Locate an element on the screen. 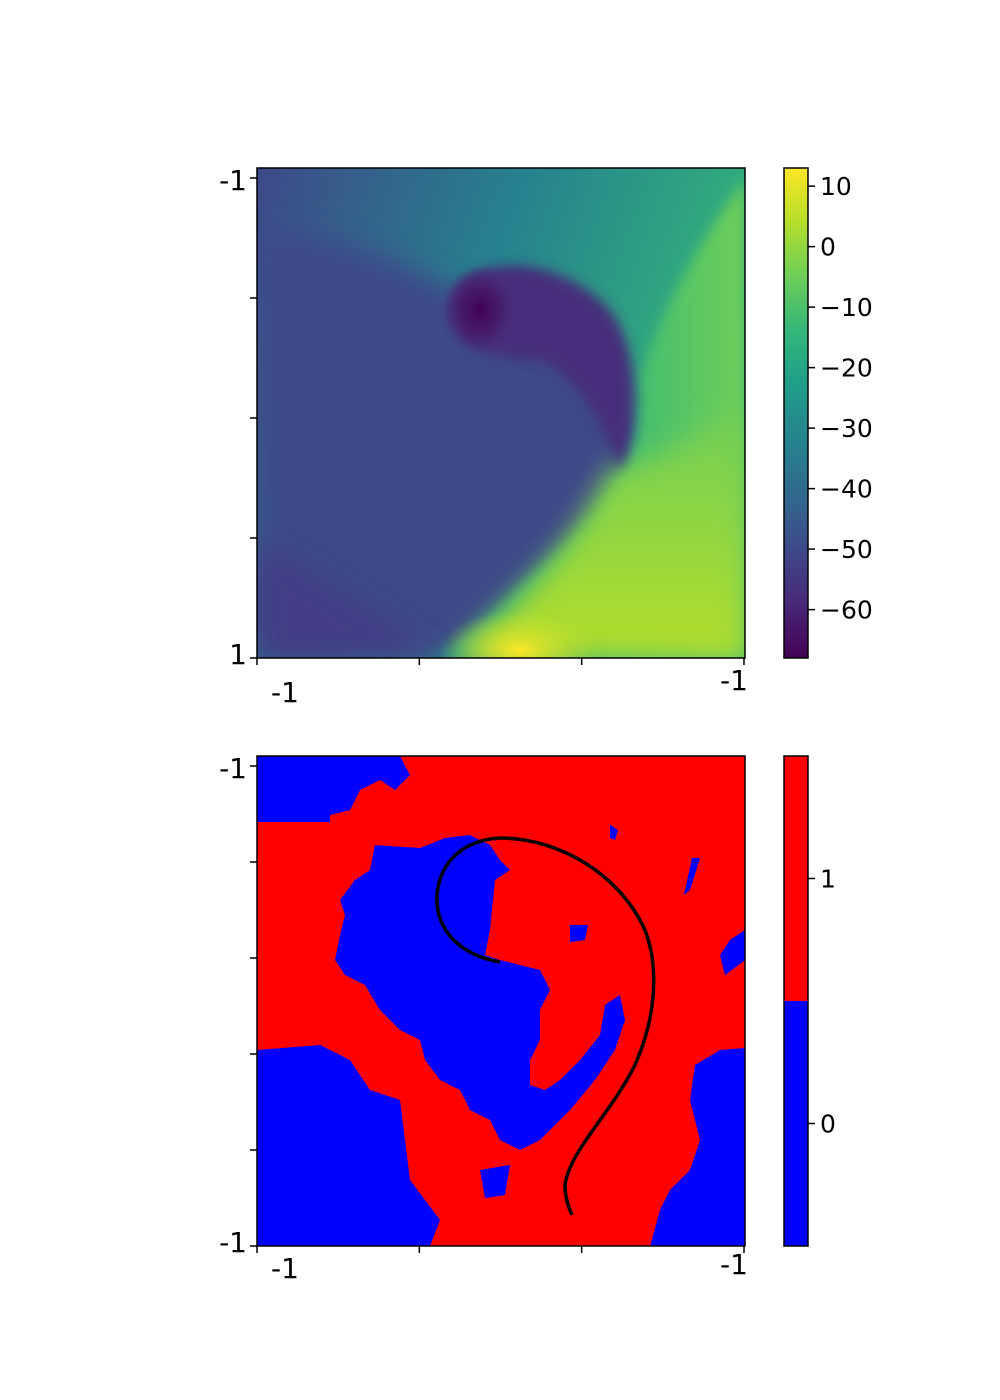 The image size is (1000, 1400). colorbar-tick-label: 1 is located at coordinates (828, 879).